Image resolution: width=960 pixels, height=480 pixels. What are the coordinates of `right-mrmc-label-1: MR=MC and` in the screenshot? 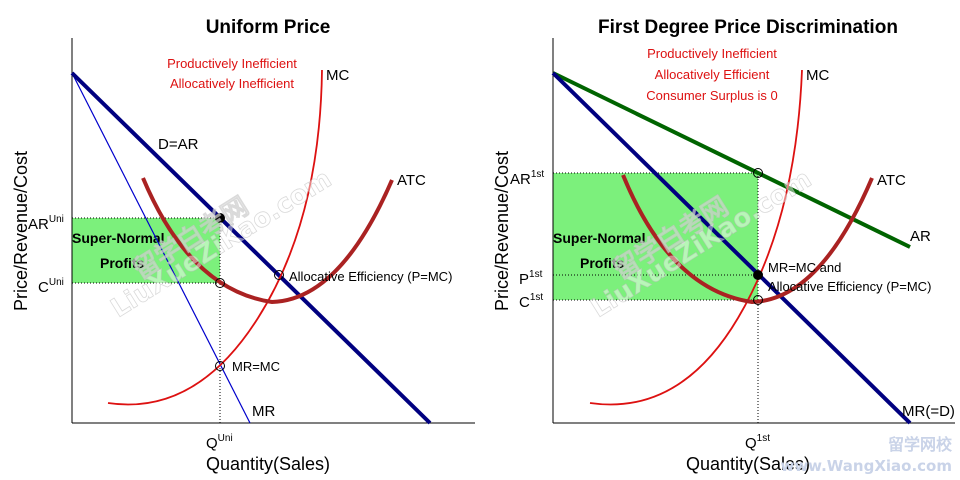 It's located at (804, 267).